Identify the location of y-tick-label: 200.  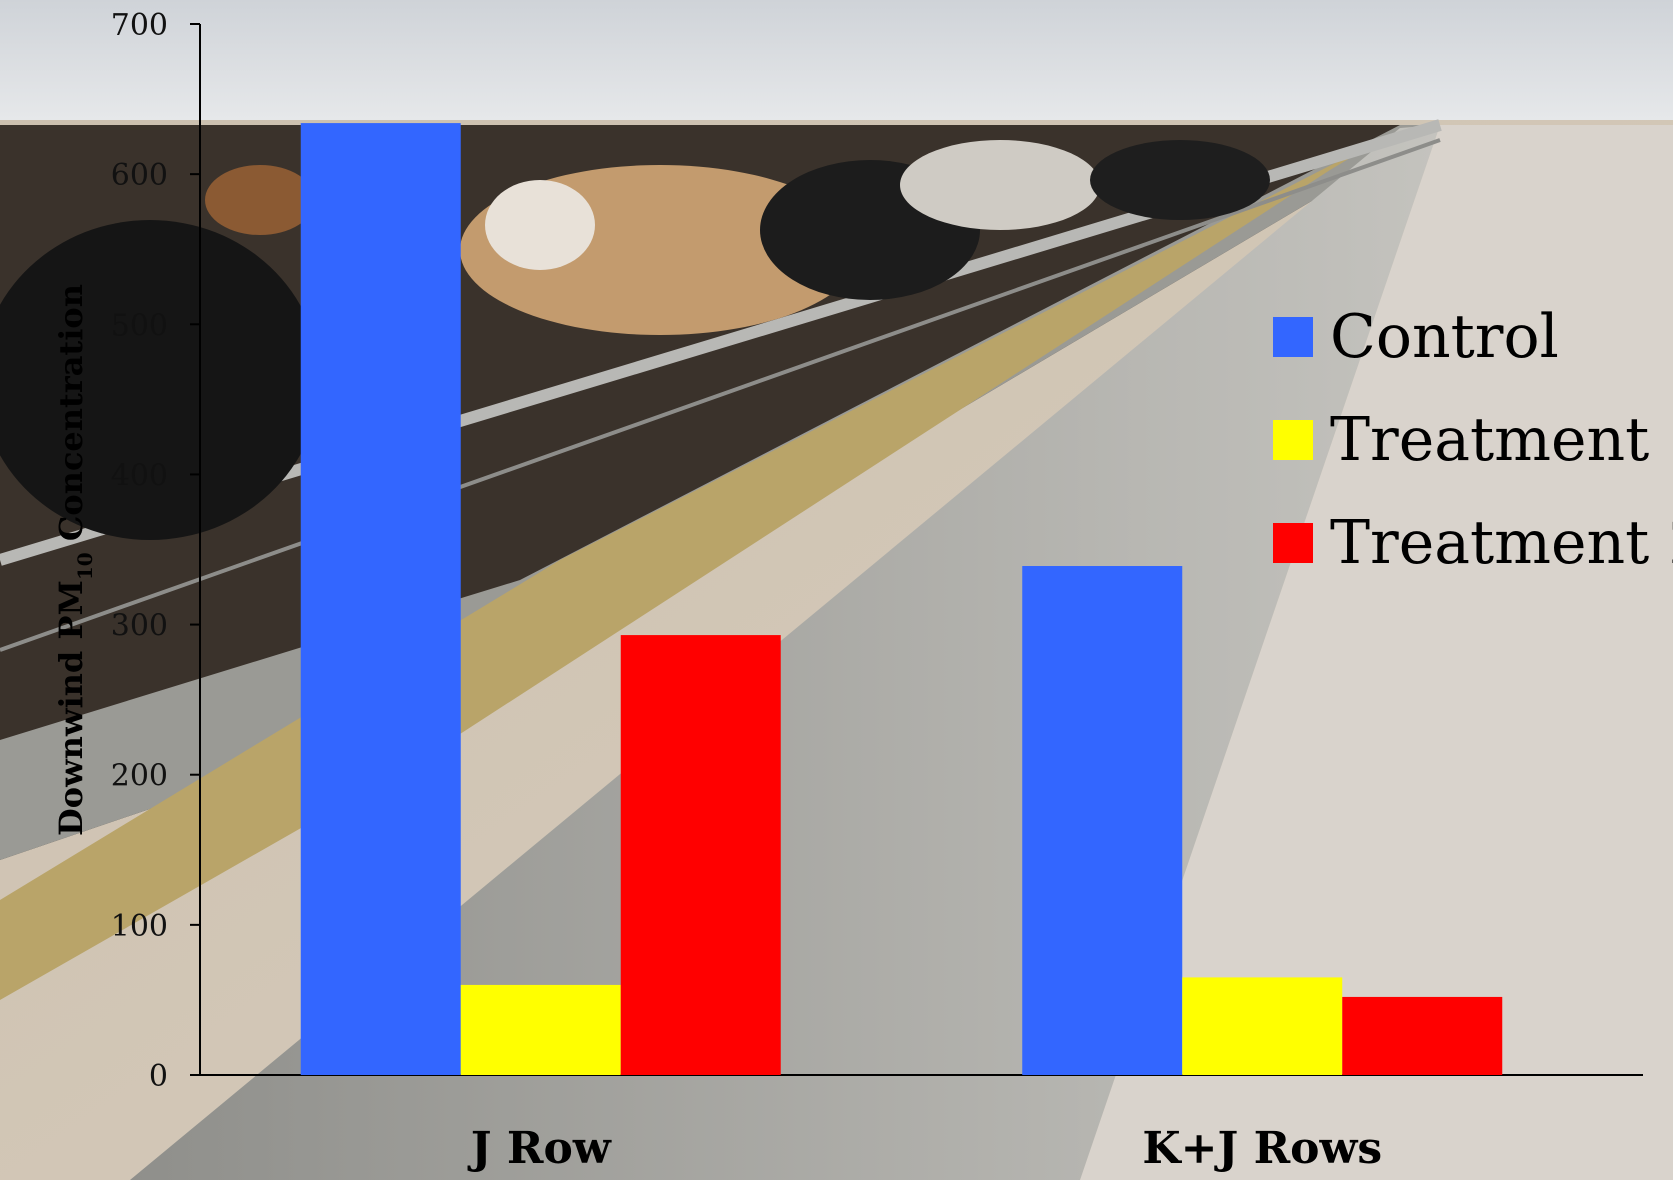
(139, 776).